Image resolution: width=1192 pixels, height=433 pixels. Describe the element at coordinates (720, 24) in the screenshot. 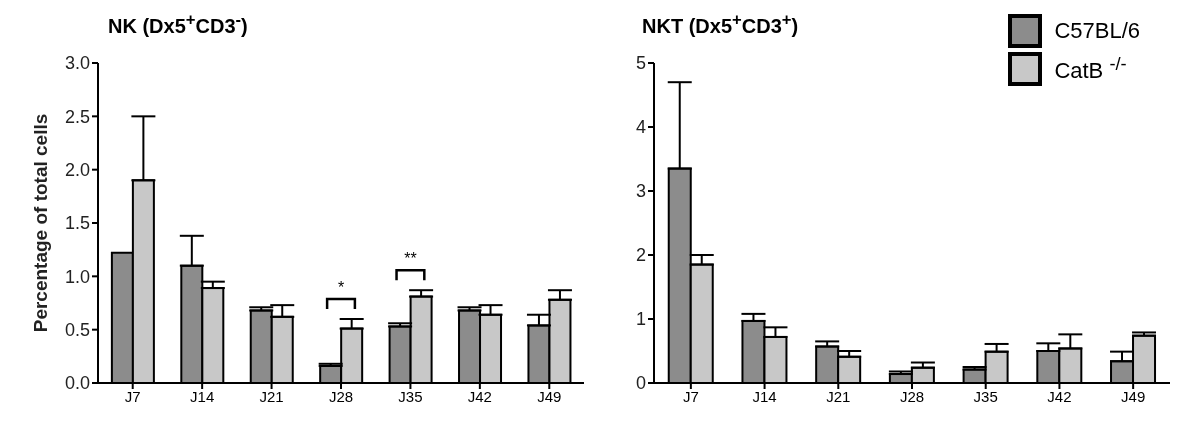

I see `chart-title: NKT (Dx5$^{+}$CD3$^{+}$)` at that location.